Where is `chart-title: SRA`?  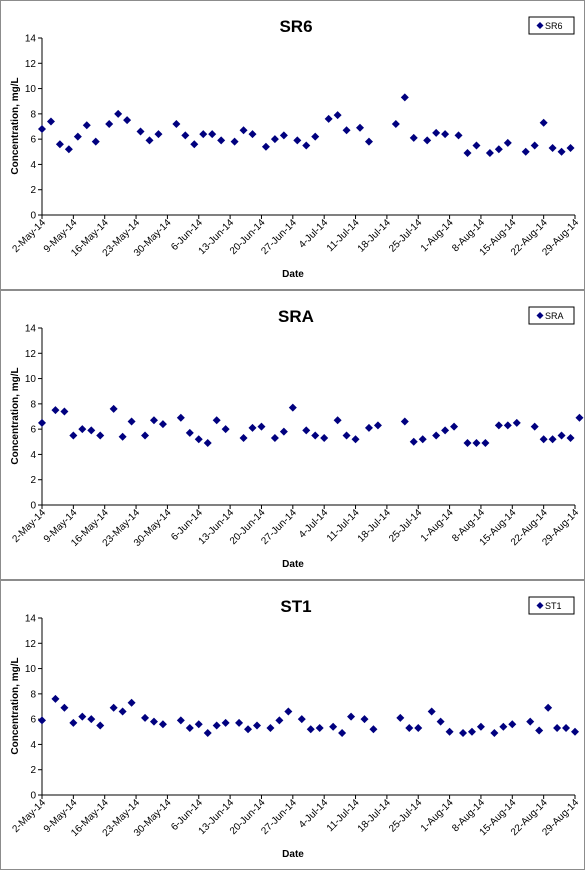
chart-title: SRA is located at coordinates (296, 316).